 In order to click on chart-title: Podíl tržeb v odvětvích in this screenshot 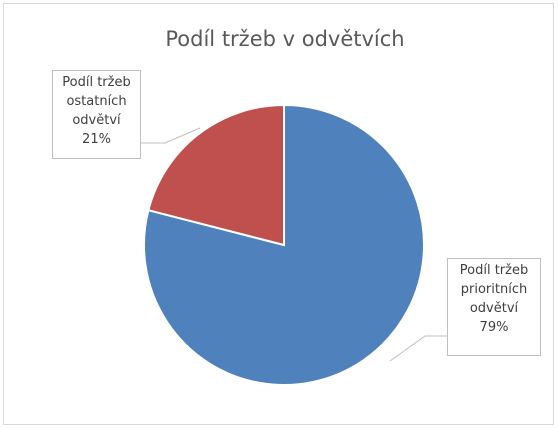, I will do `click(284, 39)`.